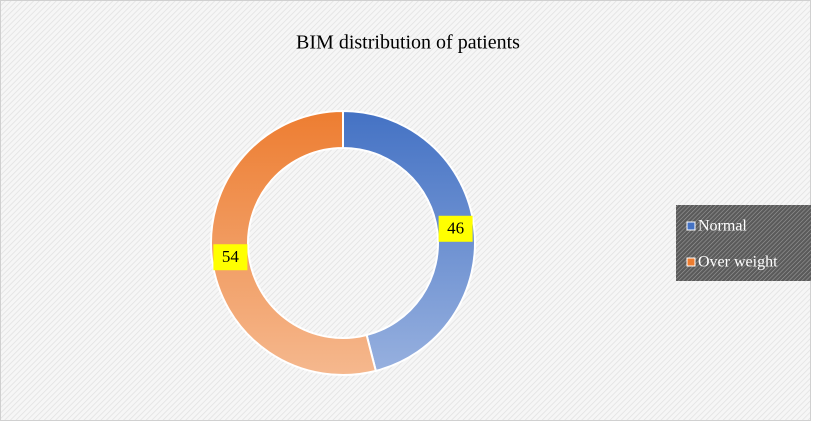 The image size is (816, 426). Describe the element at coordinates (408, 43) in the screenshot. I see `chart-title: BIM distribution of patients` at that location.